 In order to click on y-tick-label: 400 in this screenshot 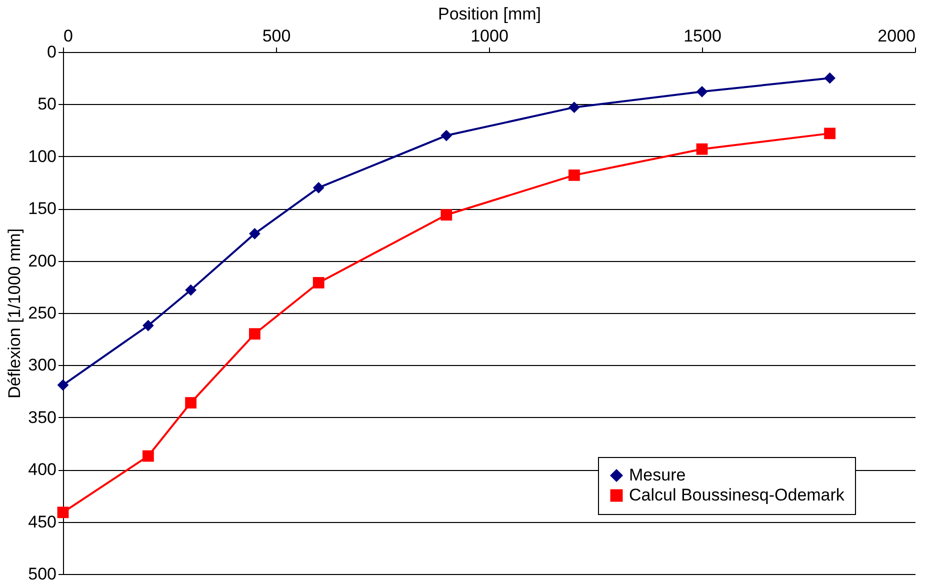, I will do `click(42, 470)`.